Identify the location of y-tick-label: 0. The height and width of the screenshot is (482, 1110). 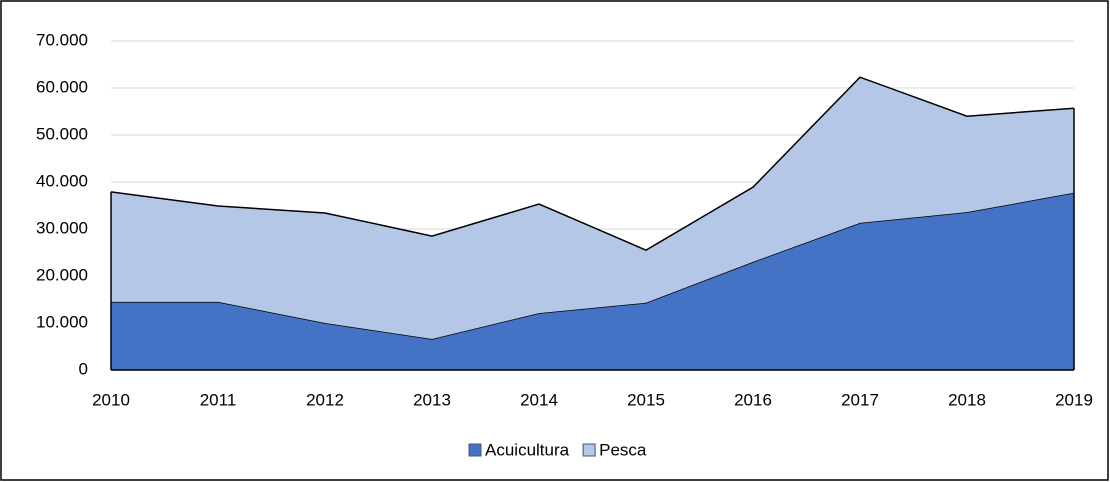
(83, 368).